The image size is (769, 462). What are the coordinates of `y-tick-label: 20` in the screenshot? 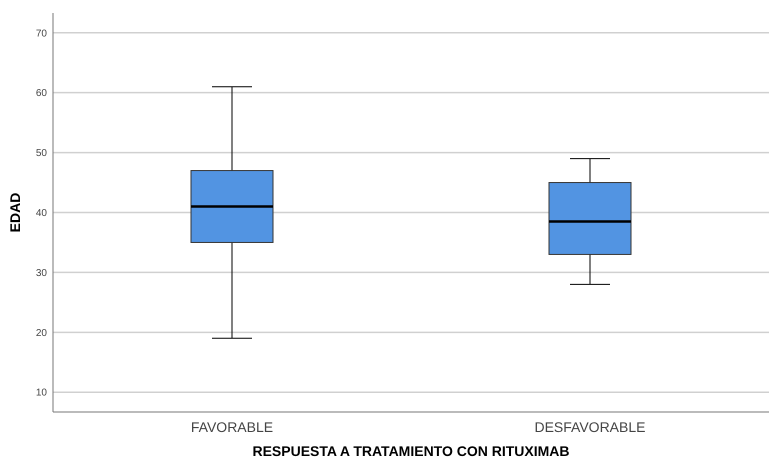 It's located at (42, 333).